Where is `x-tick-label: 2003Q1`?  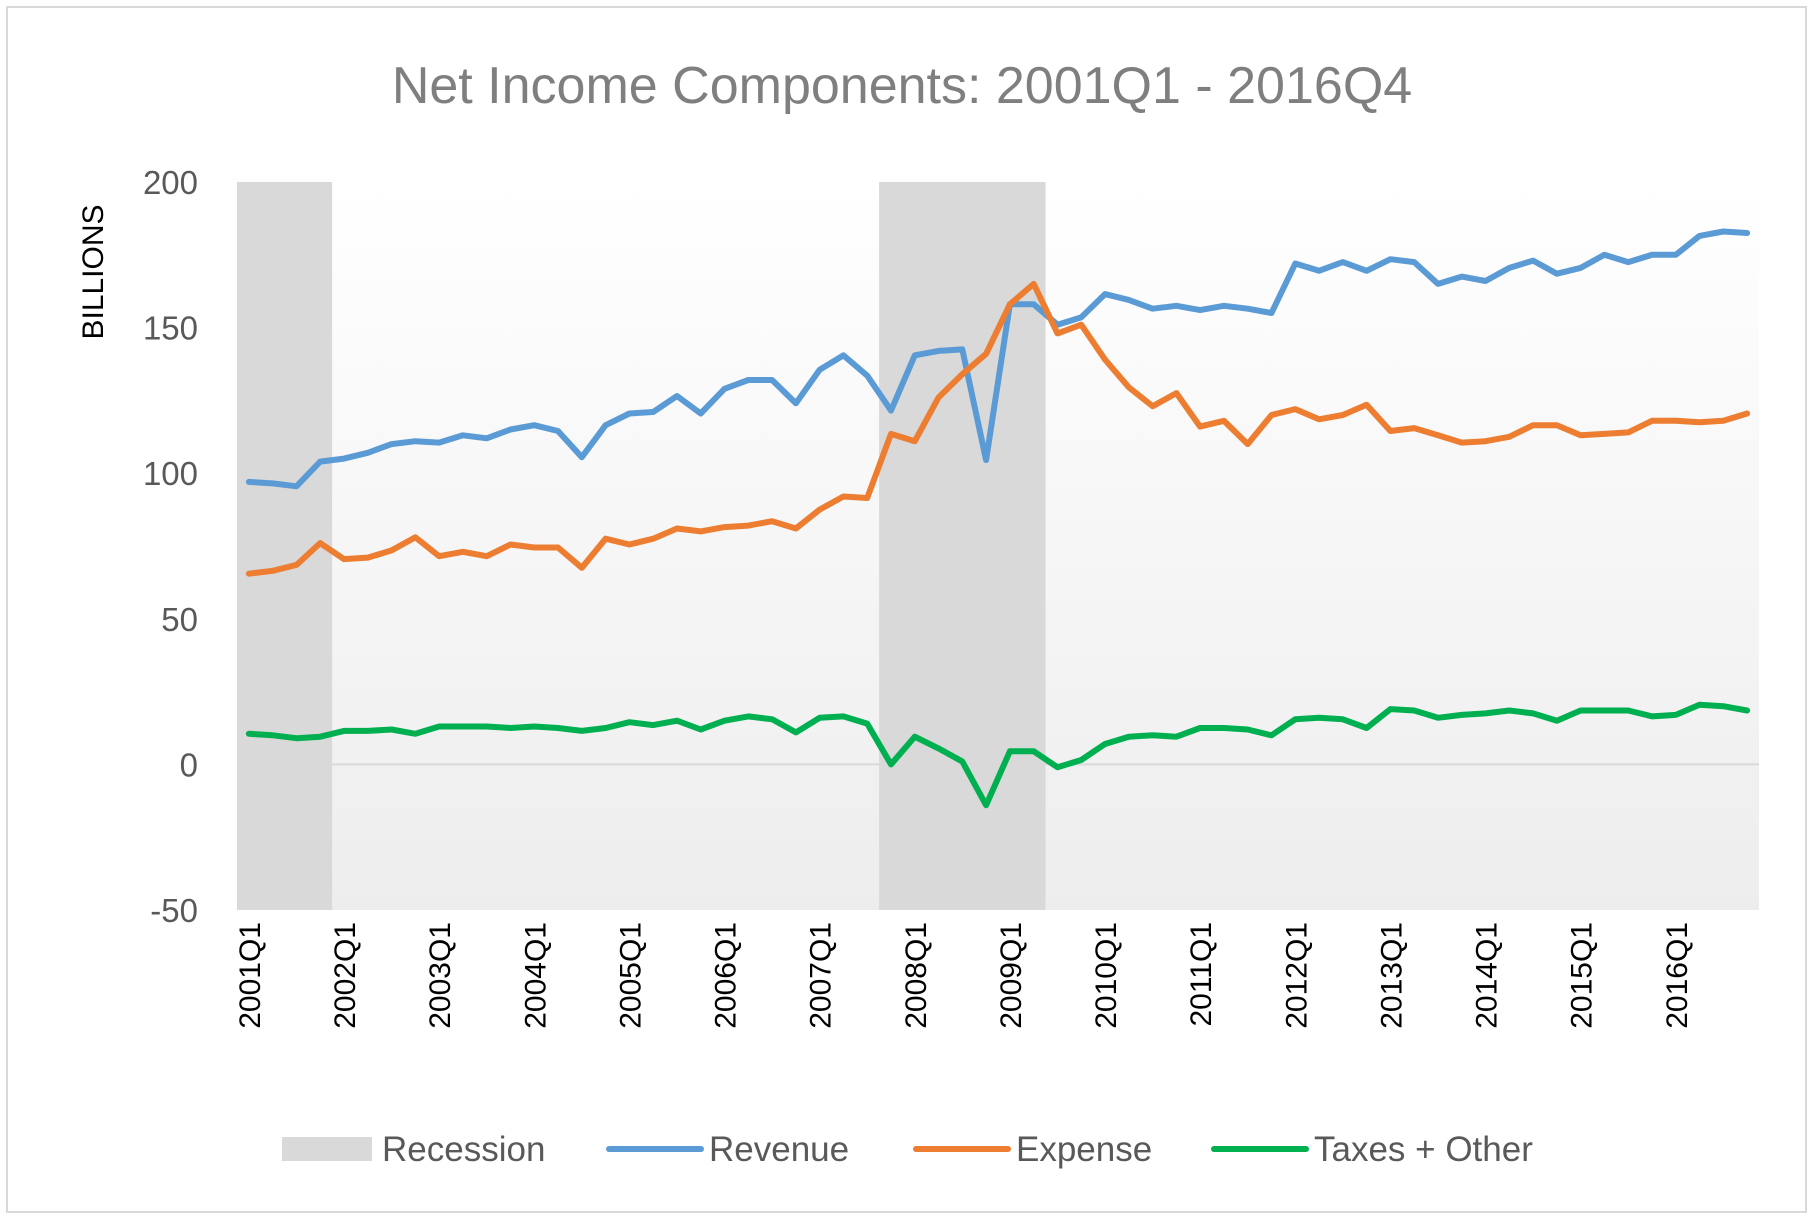
x-tick-label: 2003Q1 is located at coordinates (440, 975).